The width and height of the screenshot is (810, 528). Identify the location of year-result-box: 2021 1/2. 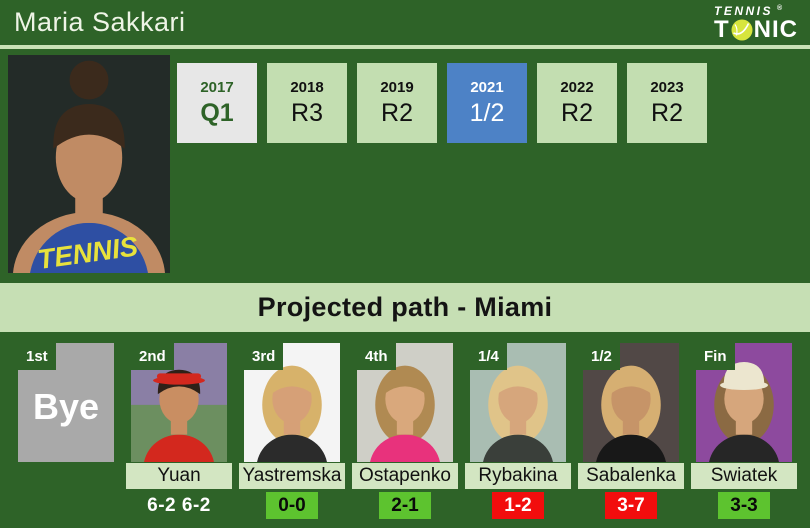
(487, 103).